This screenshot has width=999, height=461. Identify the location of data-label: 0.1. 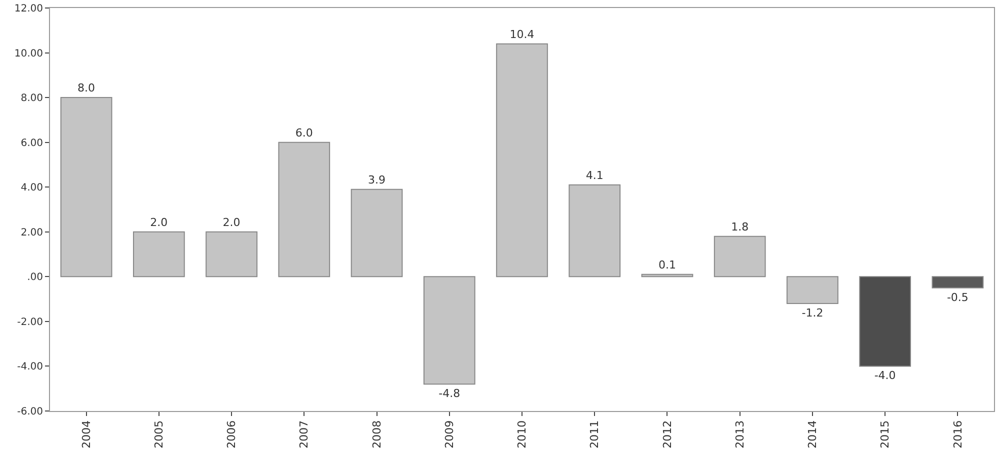
(667, 265).